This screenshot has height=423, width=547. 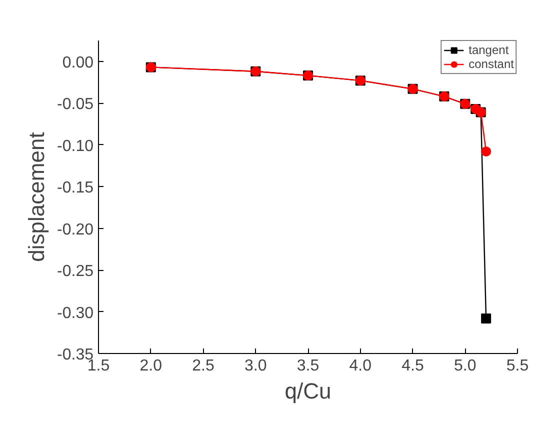 What do you see at coordinates (308, 366) in the screenshot?
I see `x-tick-label: 3.5` at bounding box center [308, 366].